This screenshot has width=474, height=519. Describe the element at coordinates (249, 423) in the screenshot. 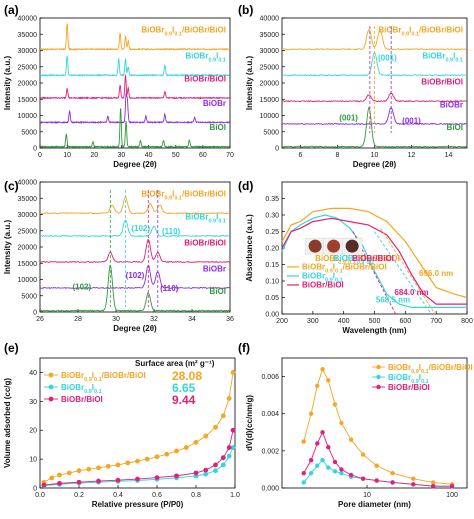

I see `y-axis-label: dV(d)(cc/nm/g)` at that location.